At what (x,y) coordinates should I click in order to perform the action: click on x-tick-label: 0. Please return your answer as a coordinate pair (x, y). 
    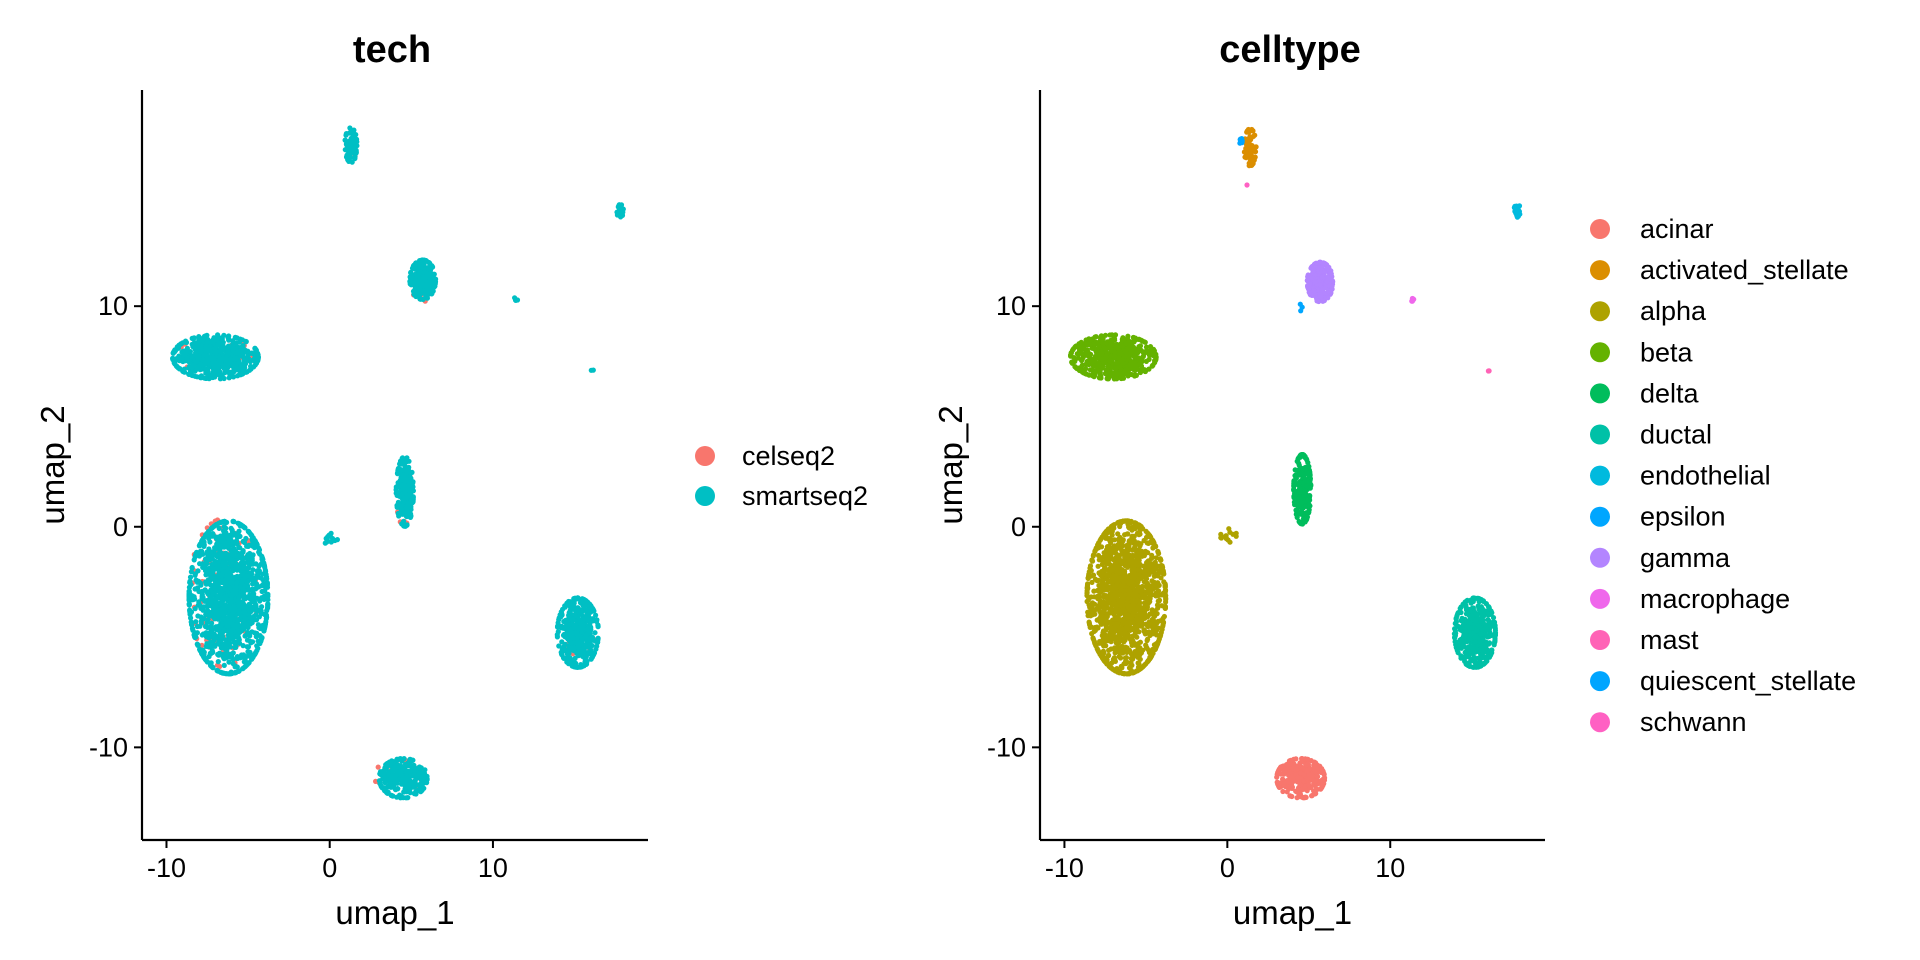
    Looking at the image, I should click on (329, 868).